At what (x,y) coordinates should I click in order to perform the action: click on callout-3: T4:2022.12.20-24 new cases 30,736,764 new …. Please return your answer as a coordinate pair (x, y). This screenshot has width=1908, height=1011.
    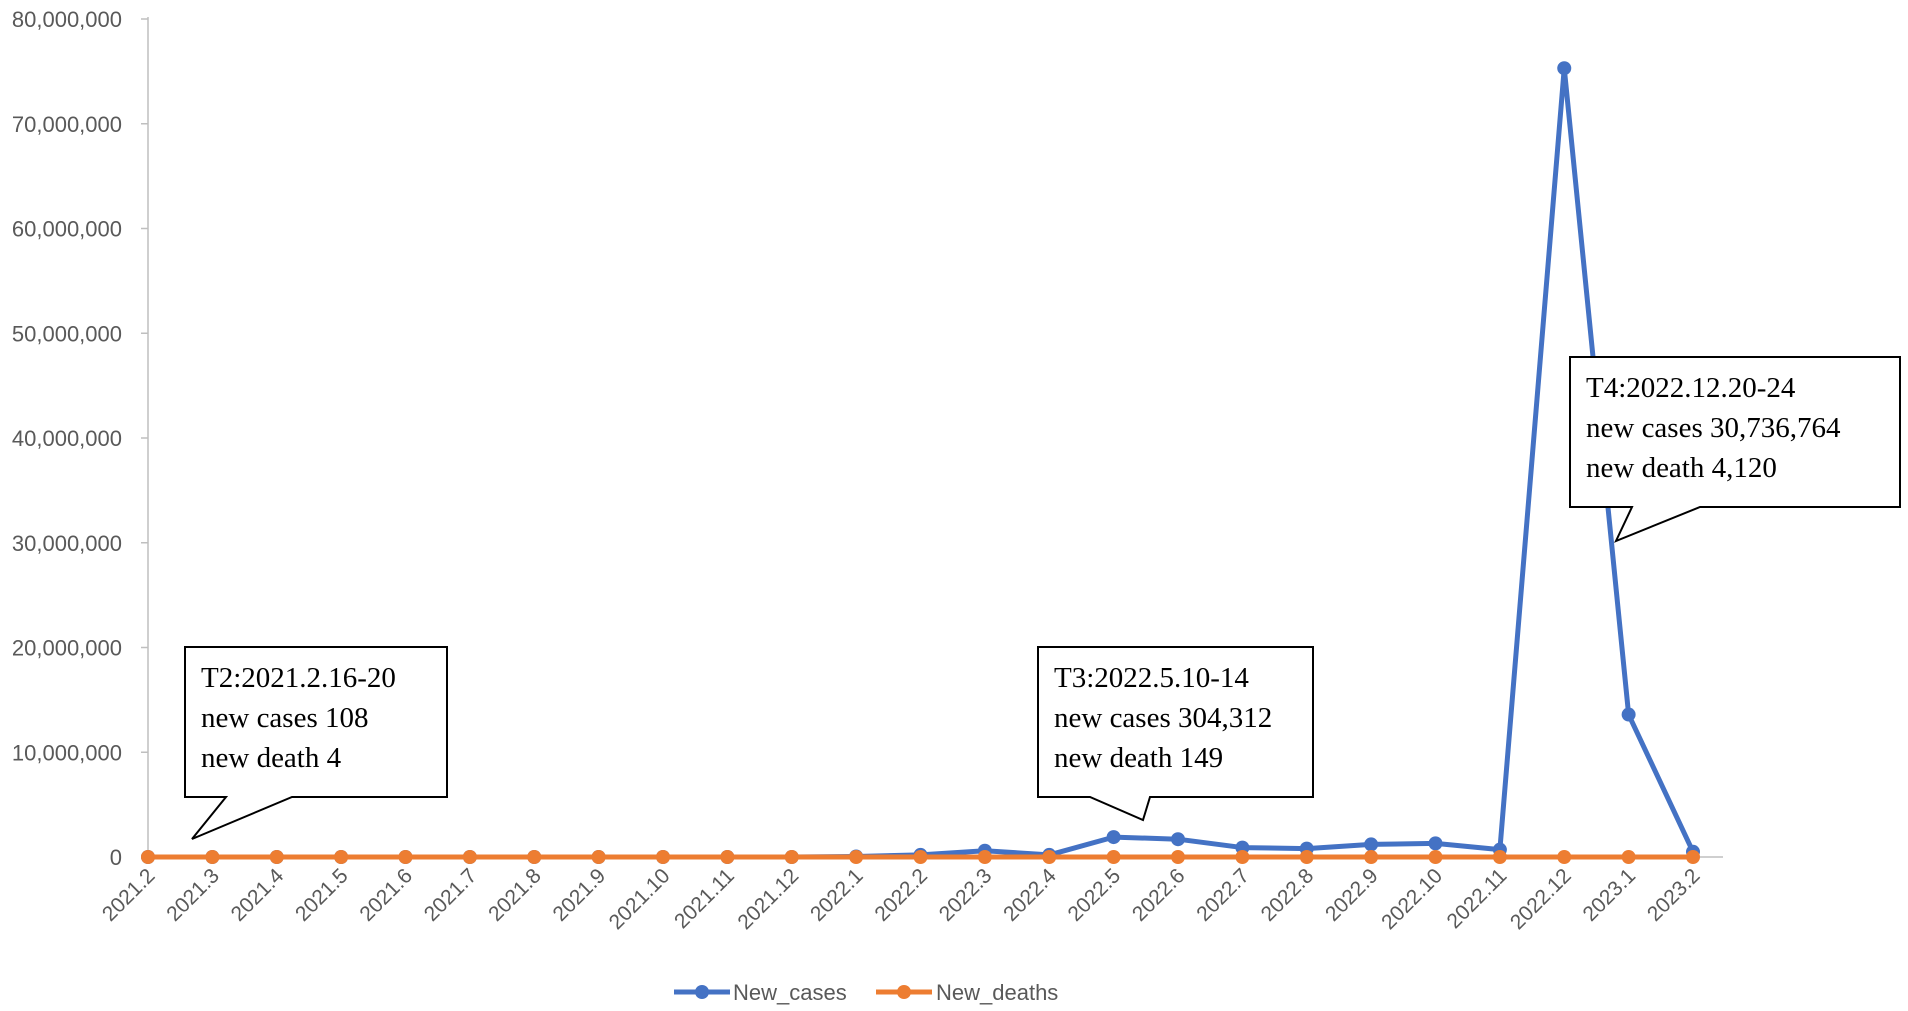
    Looking at the image, I should click on (1735, 449).